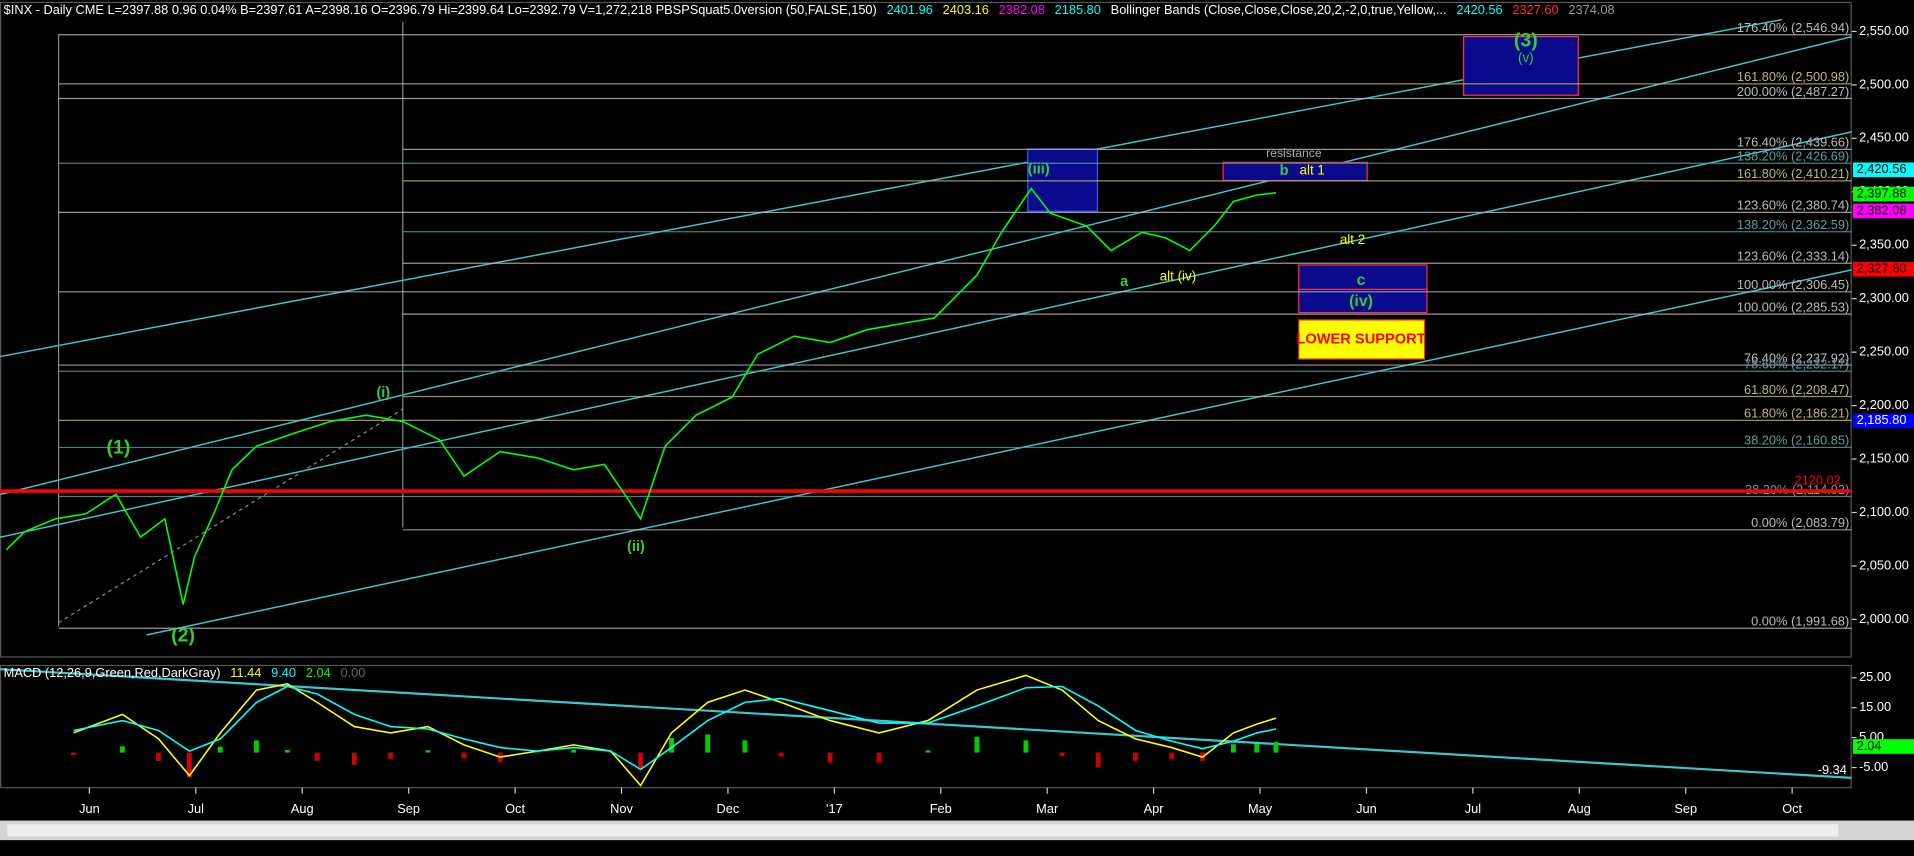 The image size is (1914, 856). Describe the element at coordinates (318, 672) in the screenshot. I see `header-item: 2.04` at that location.